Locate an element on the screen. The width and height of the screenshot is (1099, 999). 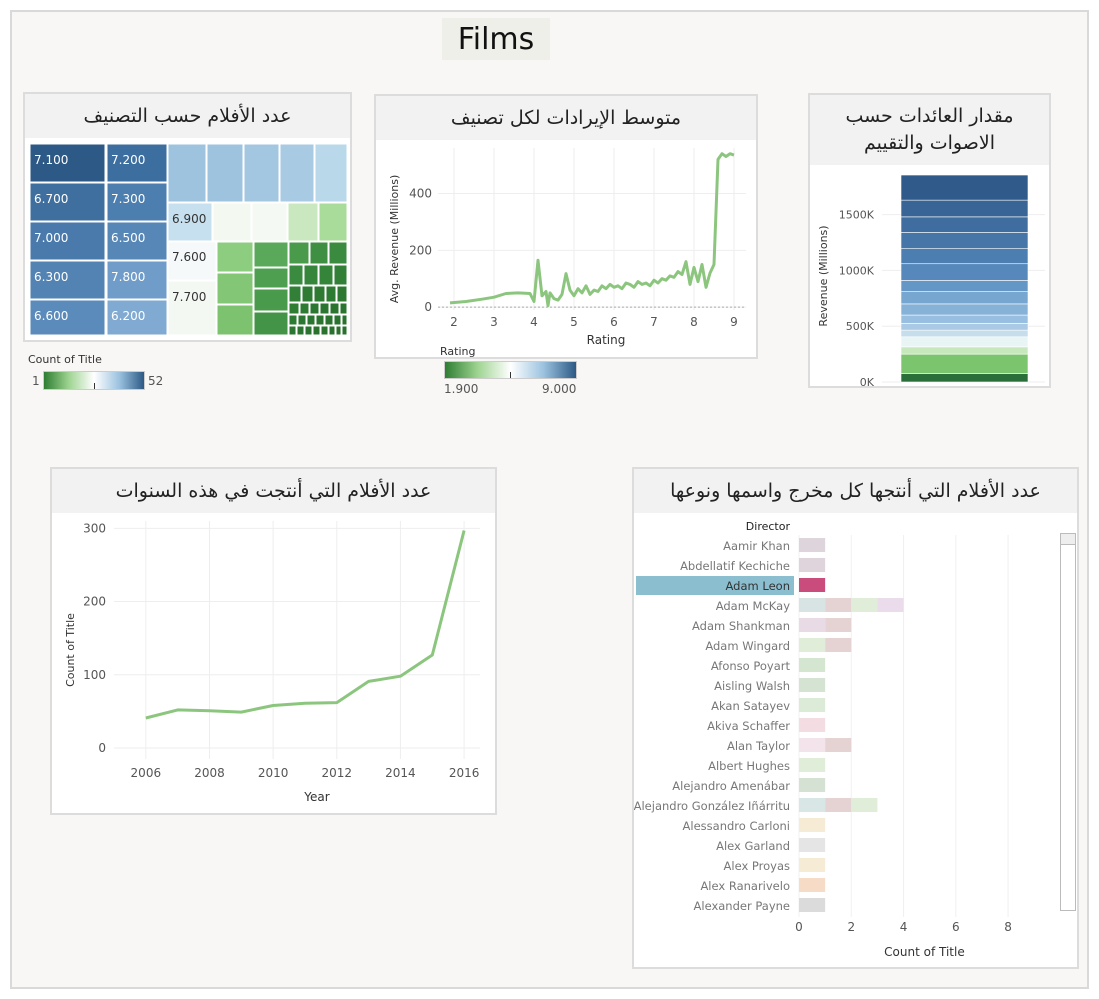
director-label: Adam McKay is located at coordinates (753, 606).